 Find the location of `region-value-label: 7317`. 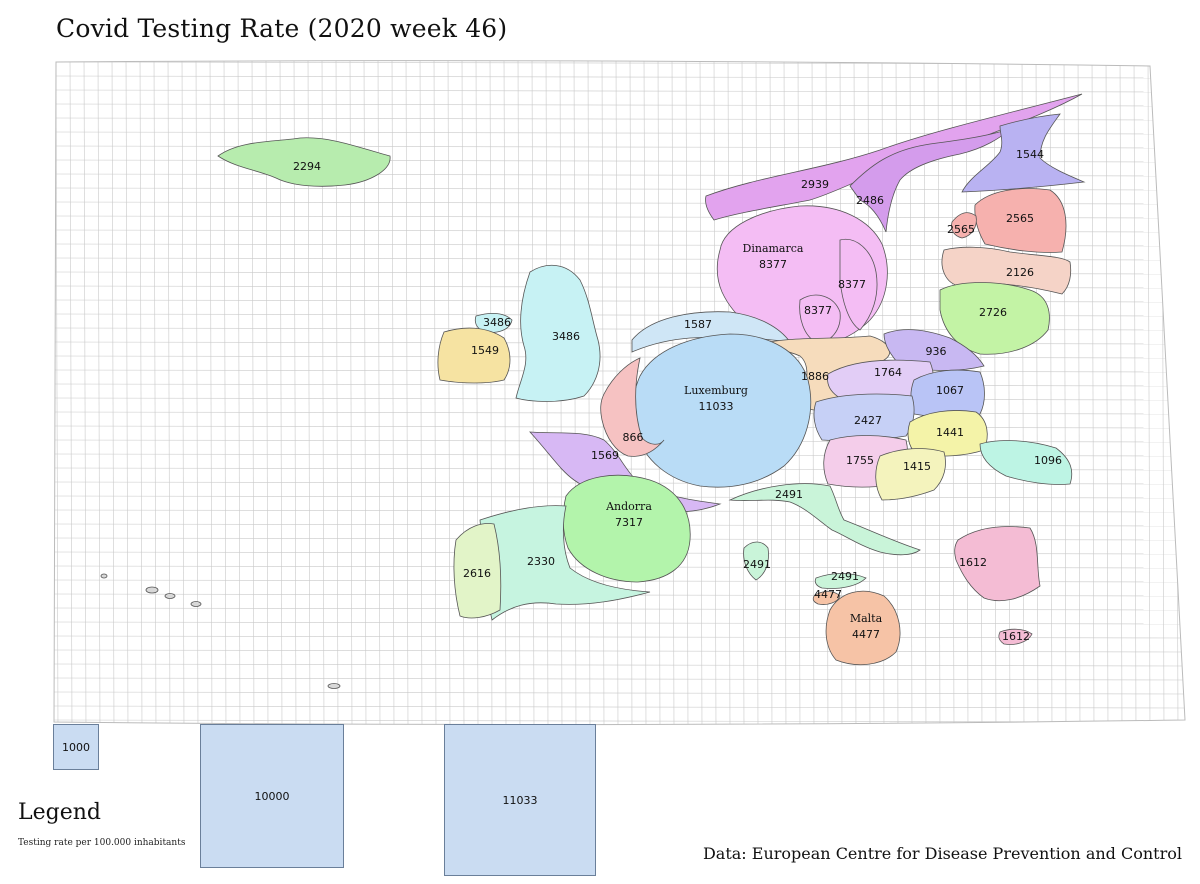

region-value-label: 7317 is located at coordinates (629, 522).